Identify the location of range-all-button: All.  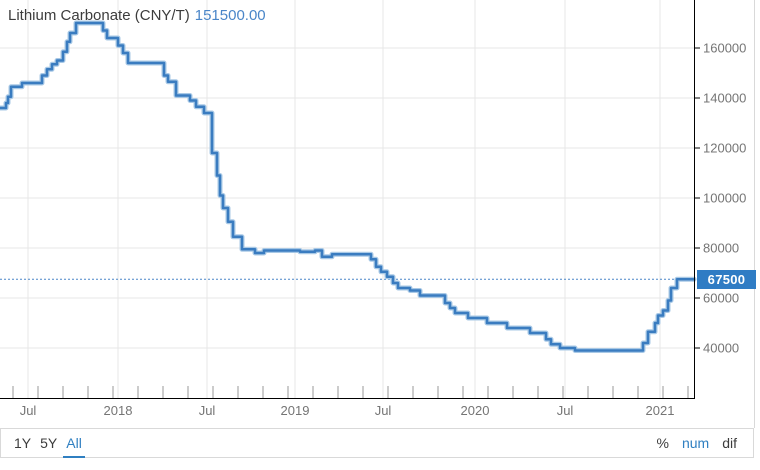
(74, 446).